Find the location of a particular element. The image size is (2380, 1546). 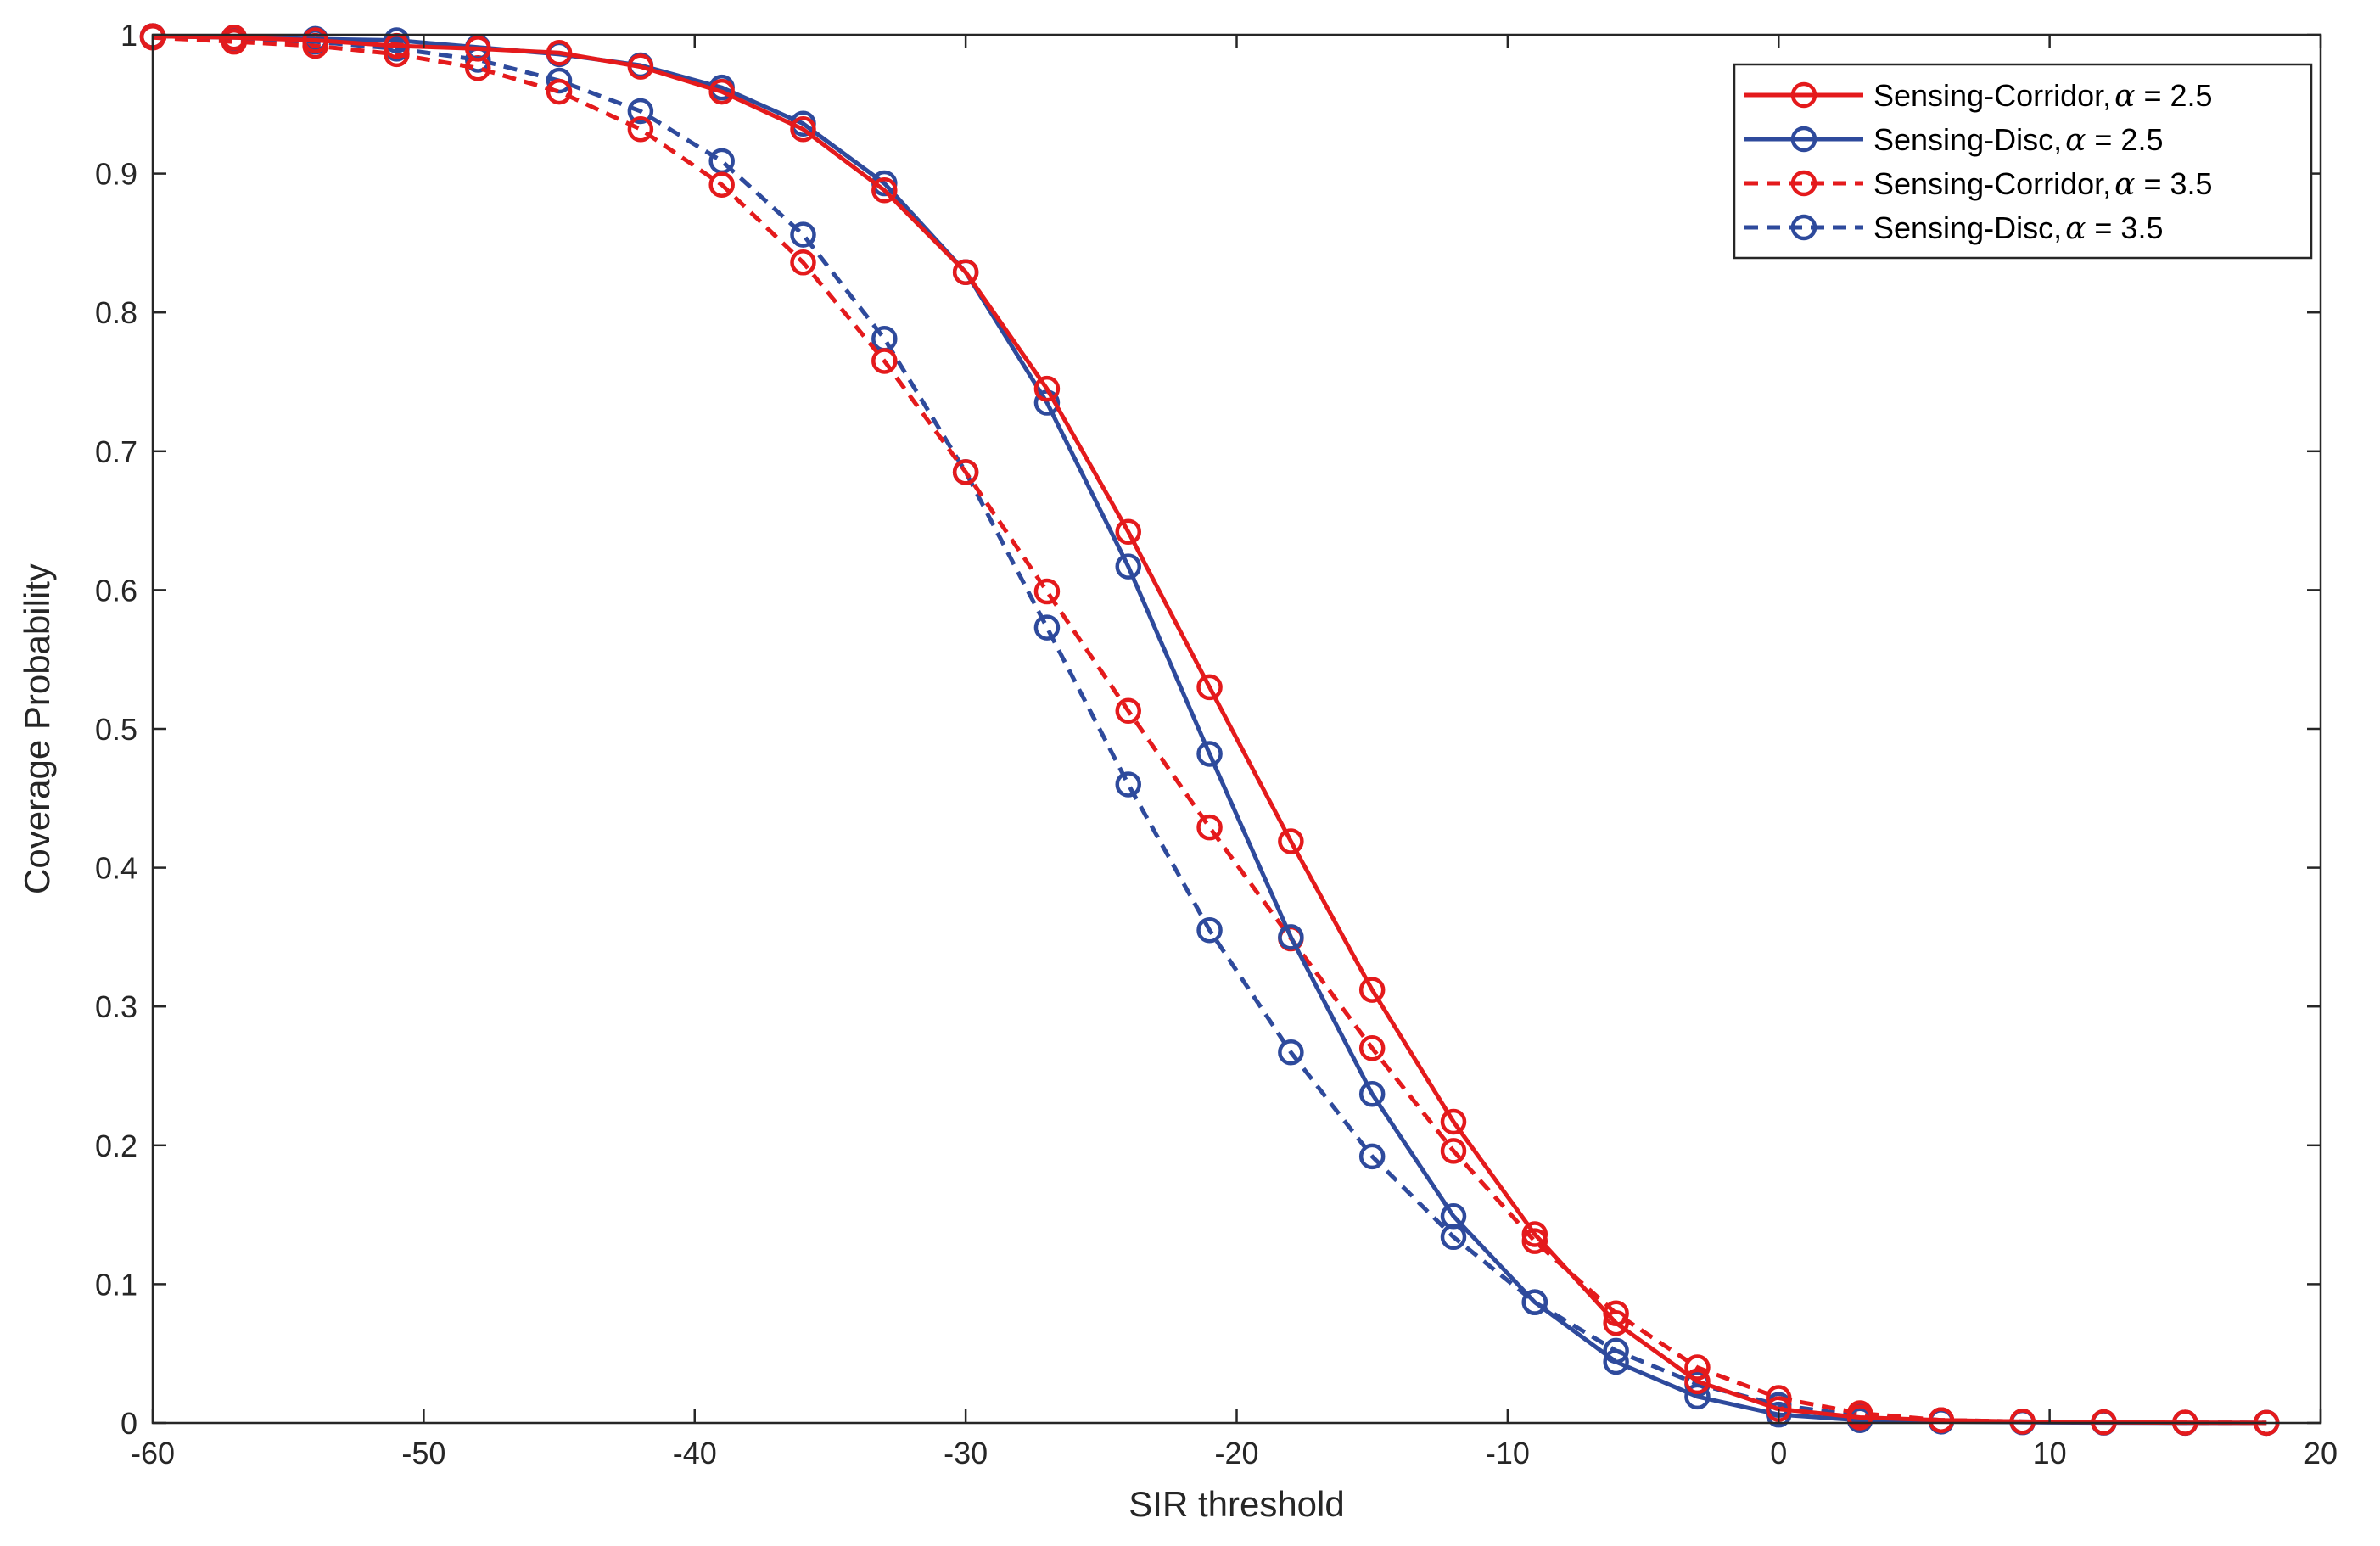

legend-label: Sensing-Disc, α = 2.5 is located at coordinates (2018, 140).